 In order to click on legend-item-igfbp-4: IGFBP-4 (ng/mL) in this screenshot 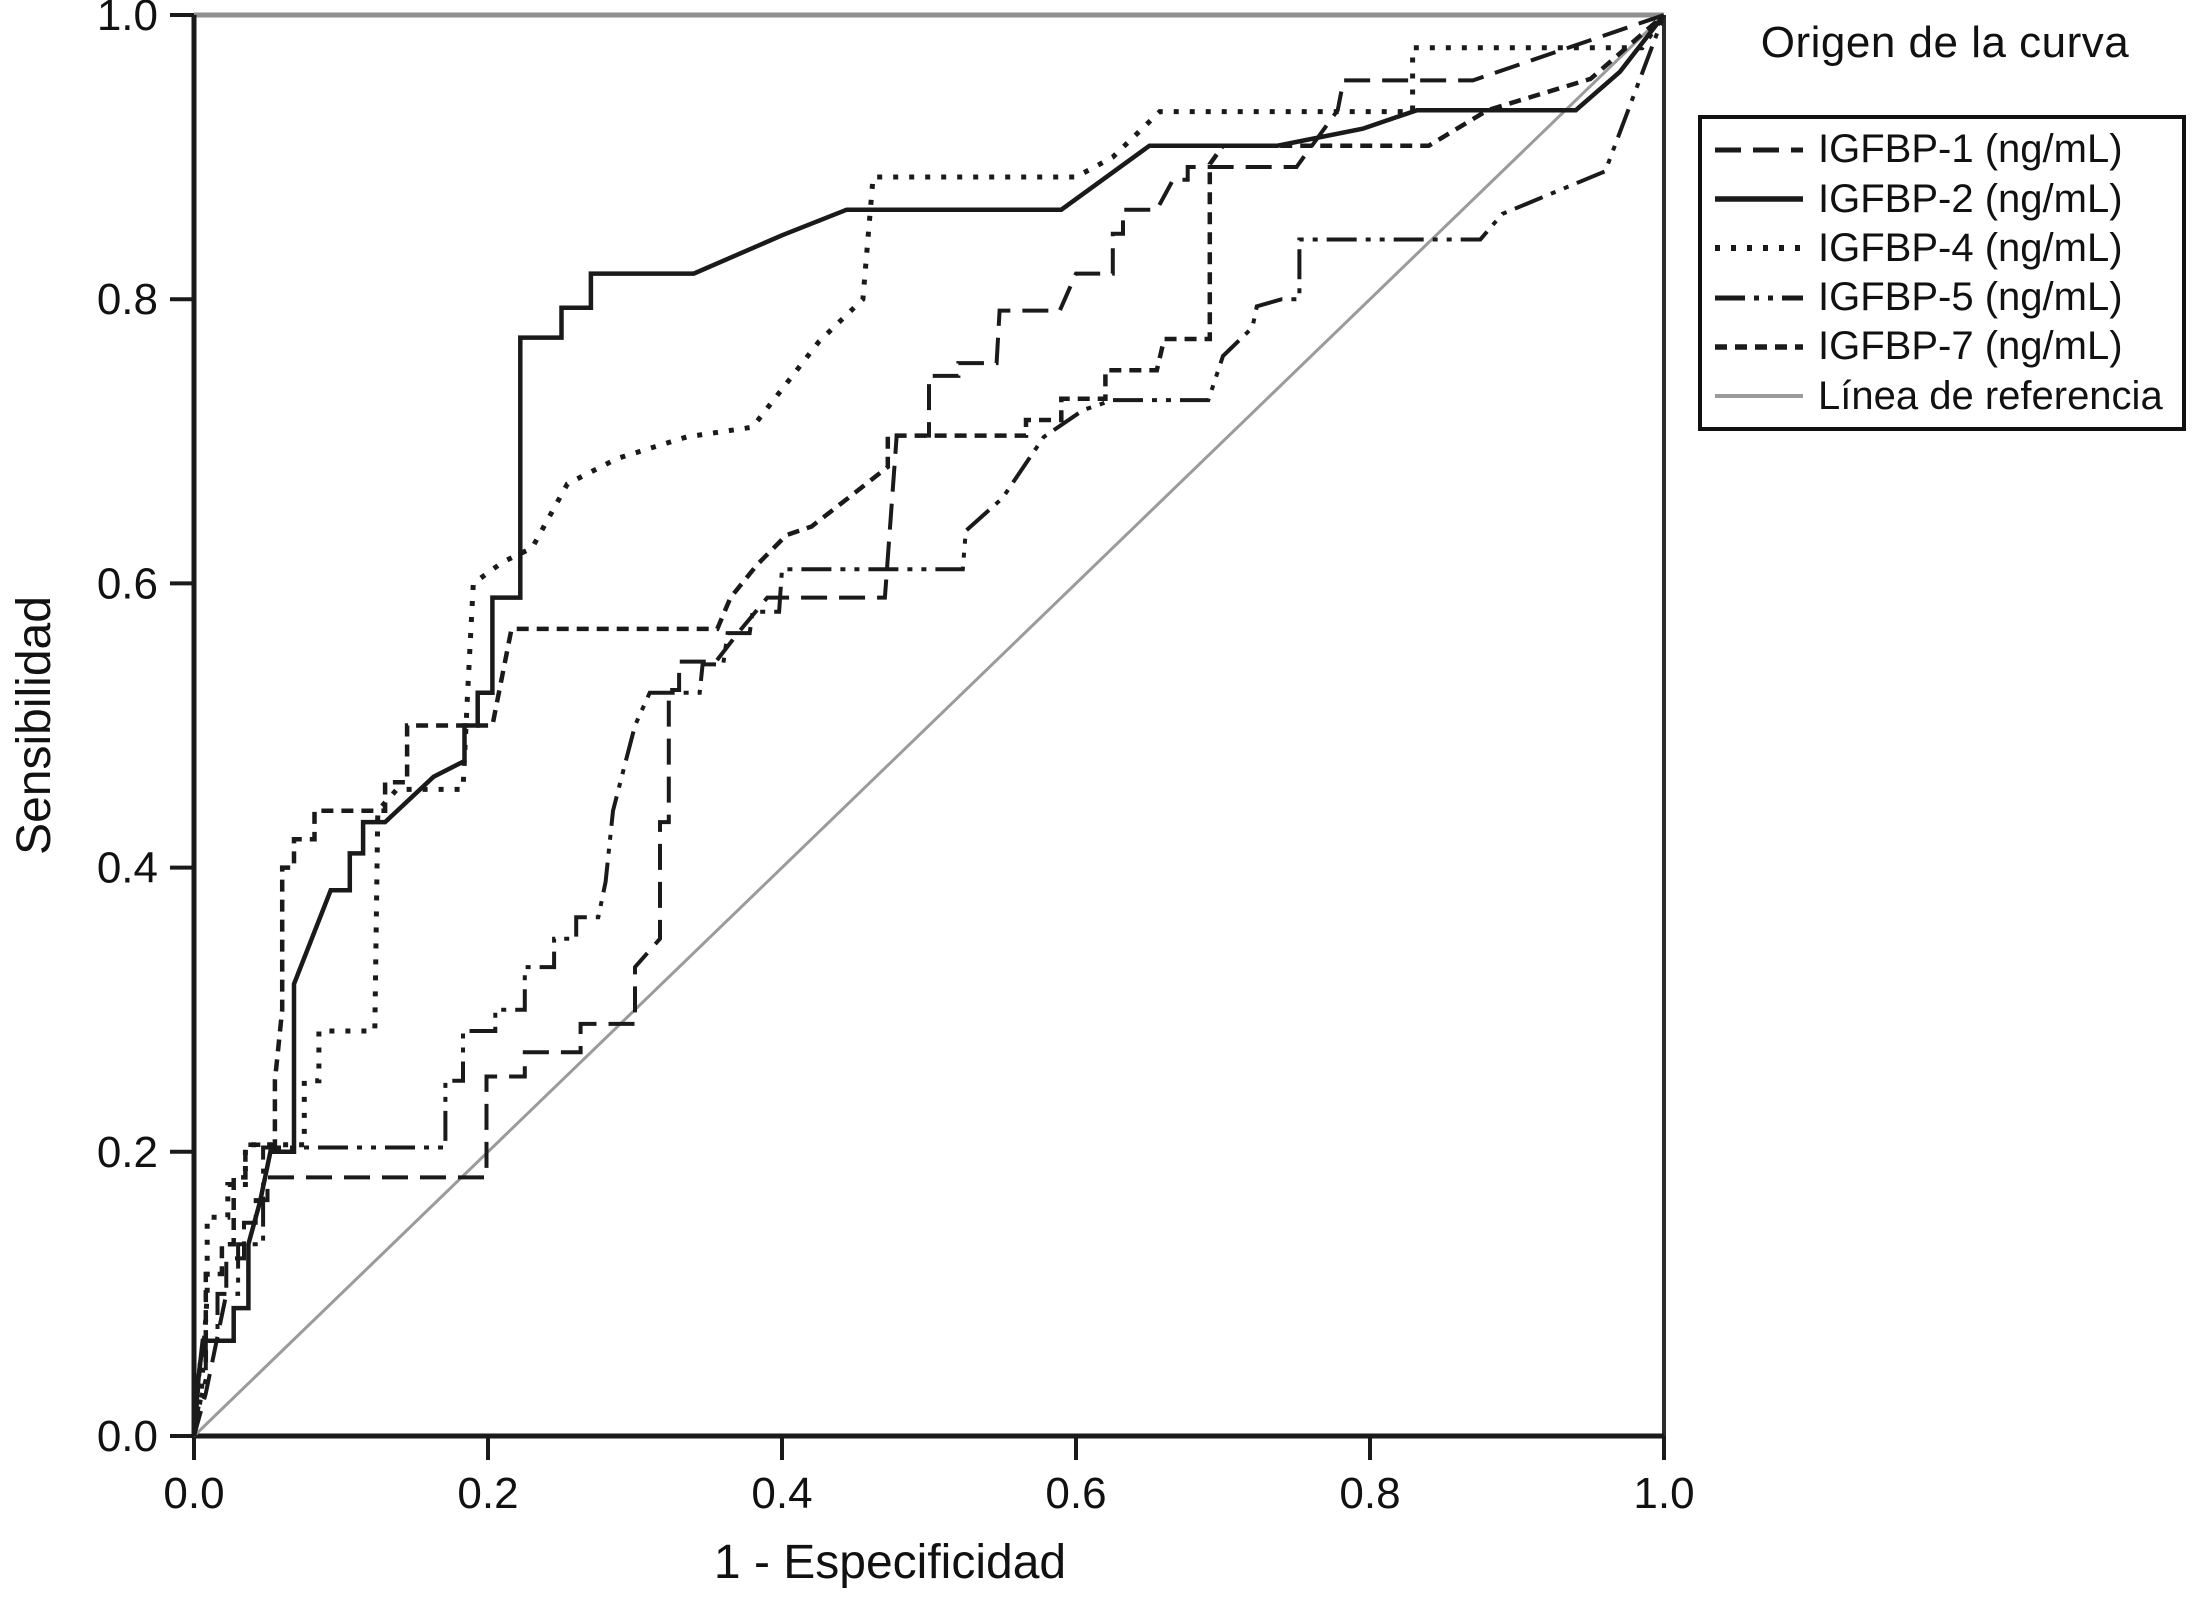, I will do `click(1942, 248)`.